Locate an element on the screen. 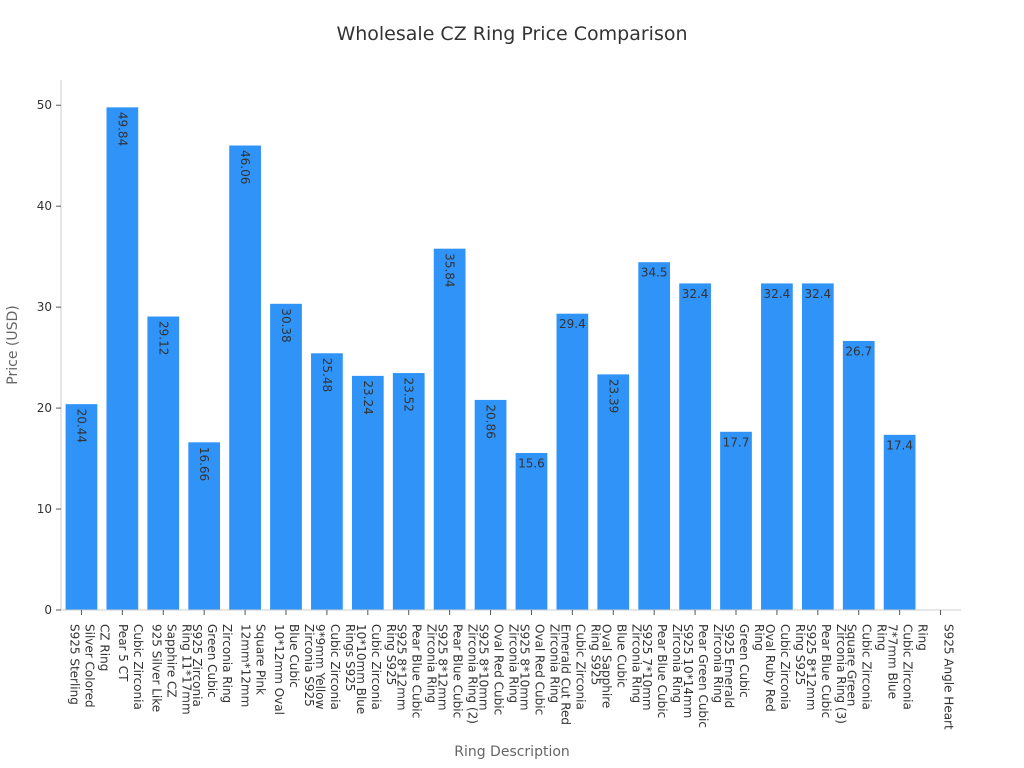  bar-value-label: 23.39 is located at coordinates (613, 396).